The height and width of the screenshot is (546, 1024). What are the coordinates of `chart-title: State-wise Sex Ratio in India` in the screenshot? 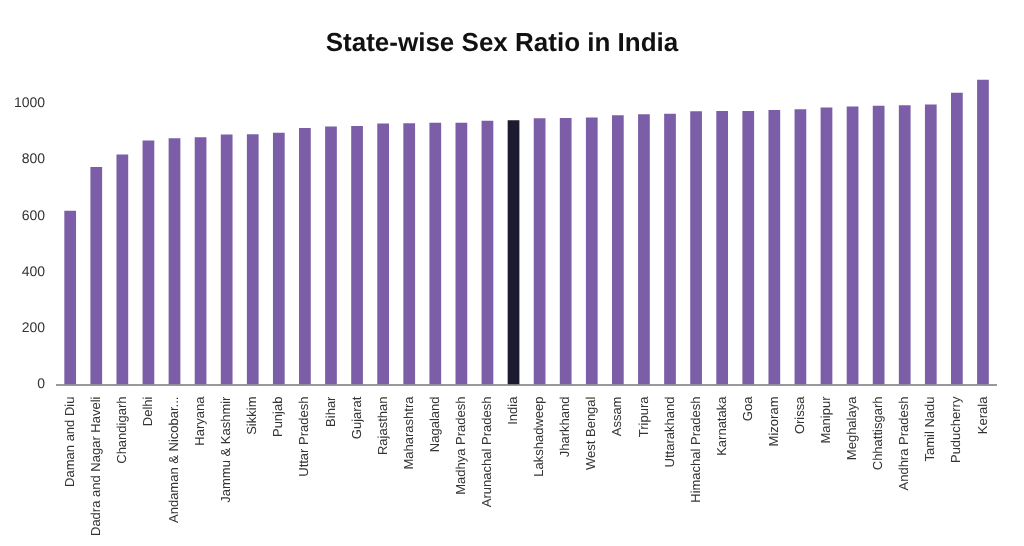 It's located at (502, 41).